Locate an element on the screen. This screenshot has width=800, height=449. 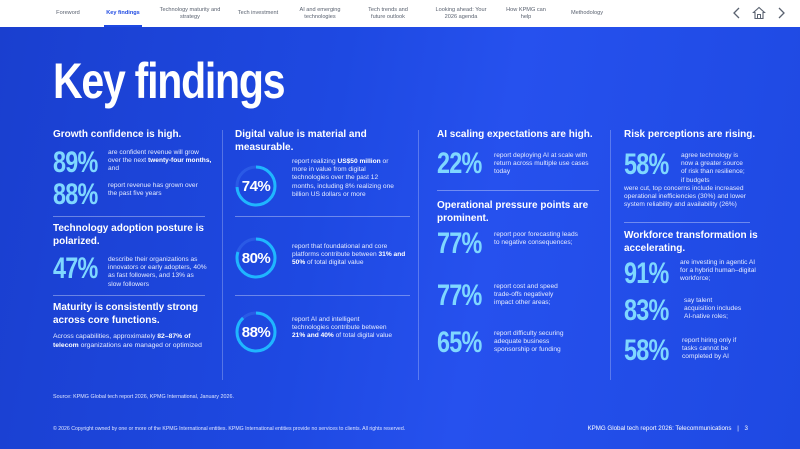
pressure-stat-1: 77% is located at coordinates (459, 243).